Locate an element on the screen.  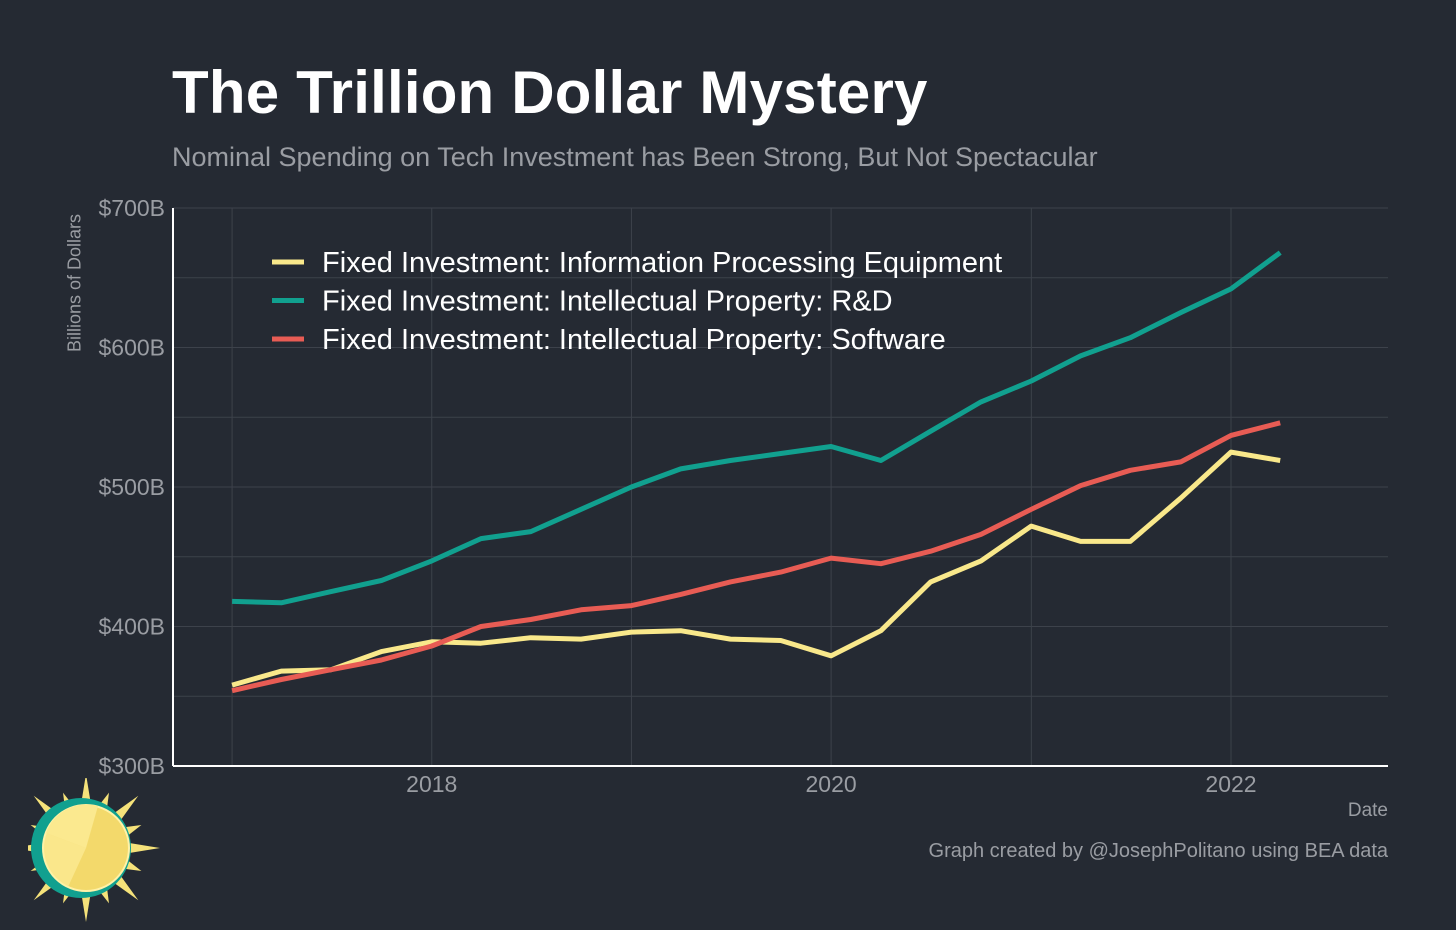
y-tick-label: $300B is located at coordinates (131, 766).